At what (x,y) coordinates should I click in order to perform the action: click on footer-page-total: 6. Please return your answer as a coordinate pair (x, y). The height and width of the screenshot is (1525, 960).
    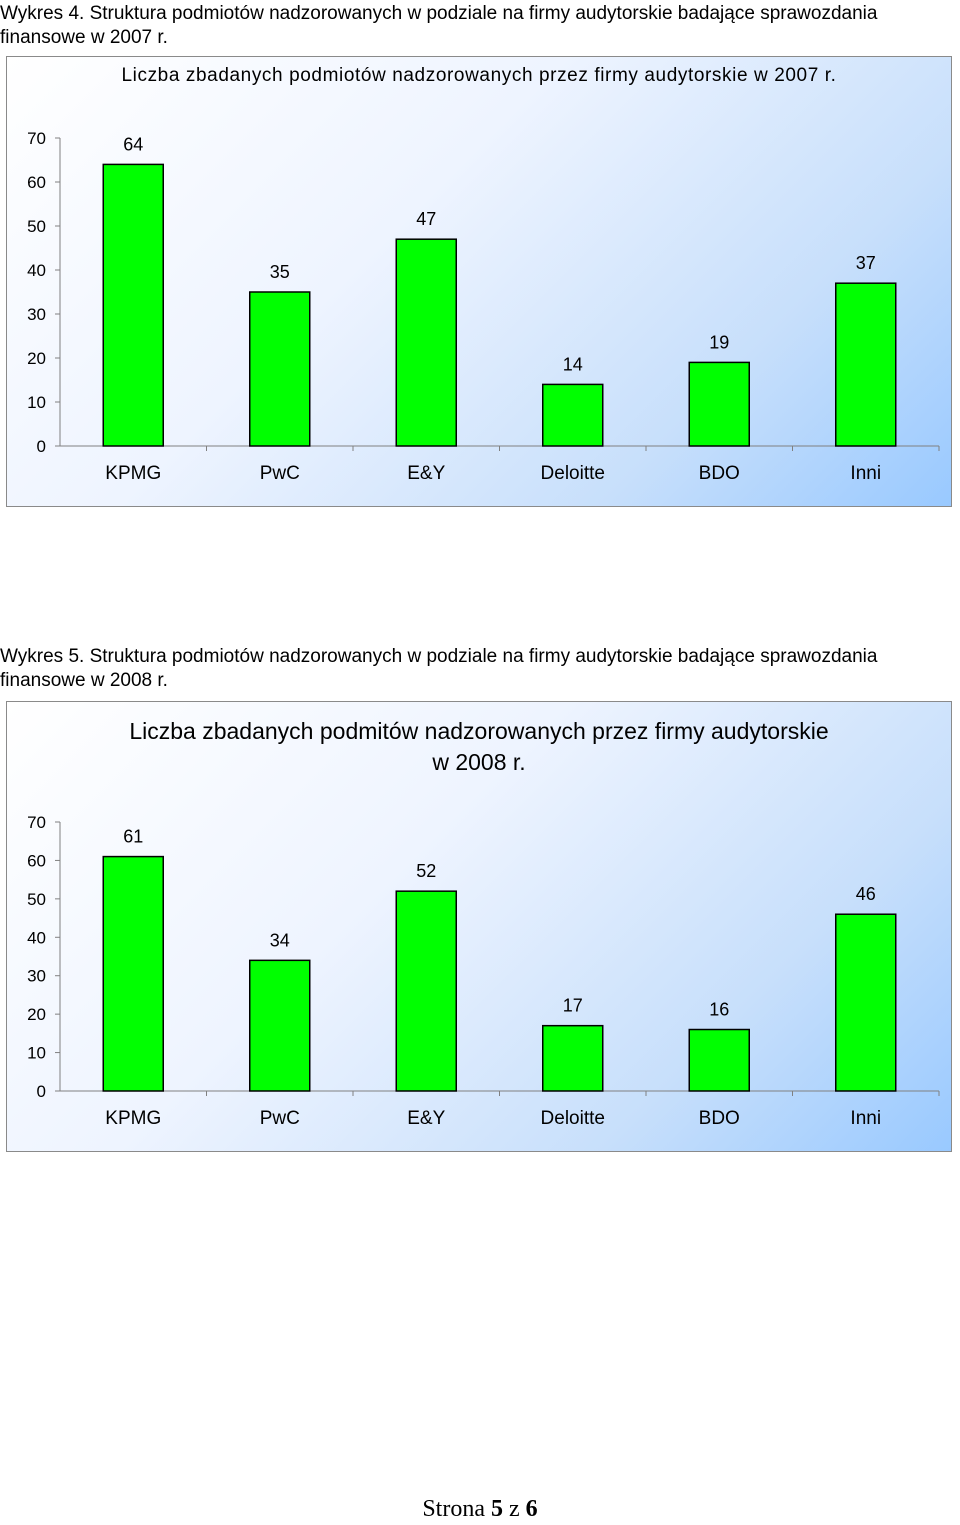
    Looking at the image, I should click on (531, 1509).